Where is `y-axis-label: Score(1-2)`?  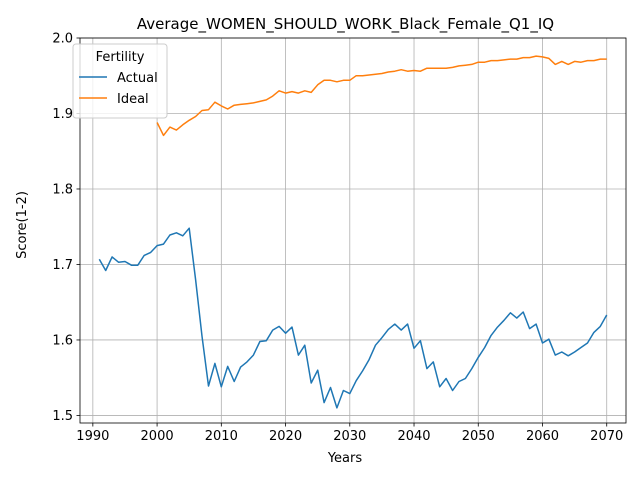
y-axis-label: Score(1-2) is located at coordinates (22, 225).